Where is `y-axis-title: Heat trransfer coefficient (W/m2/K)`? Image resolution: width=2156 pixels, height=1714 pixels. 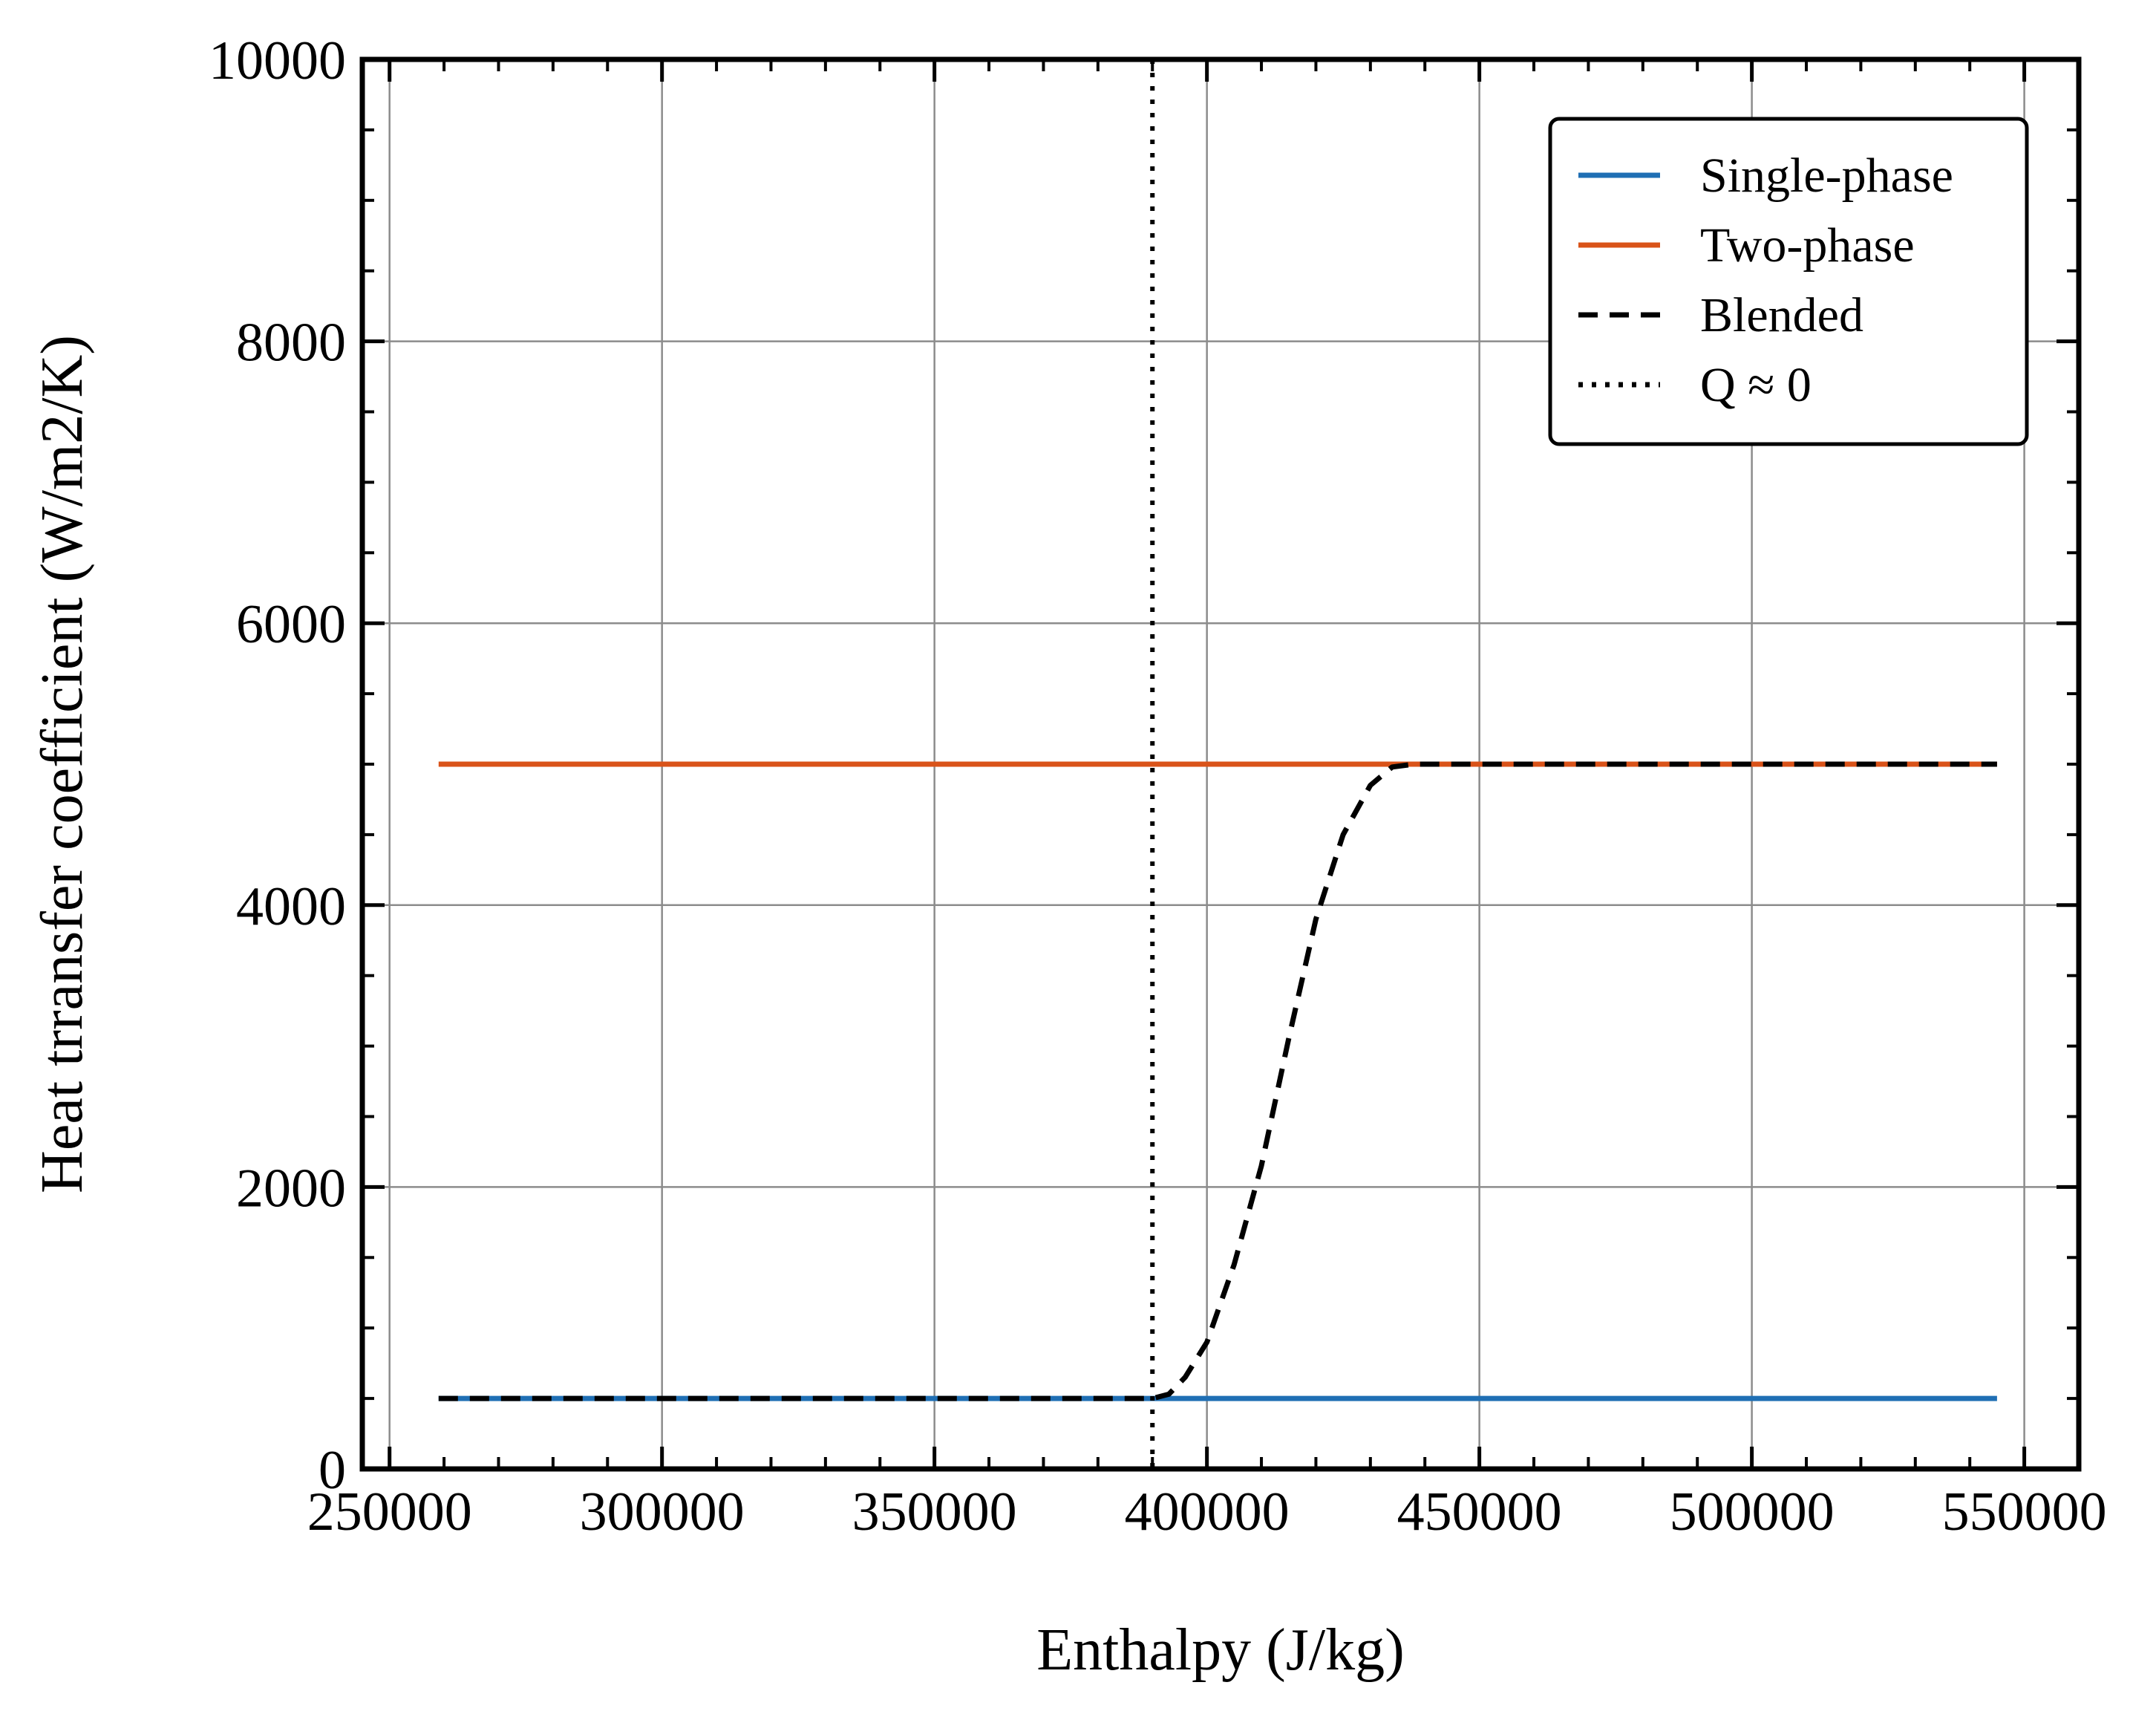 y-axis-title: Heat trransfer coefficient (W/m2/K) is located at coordinates (62, 764).